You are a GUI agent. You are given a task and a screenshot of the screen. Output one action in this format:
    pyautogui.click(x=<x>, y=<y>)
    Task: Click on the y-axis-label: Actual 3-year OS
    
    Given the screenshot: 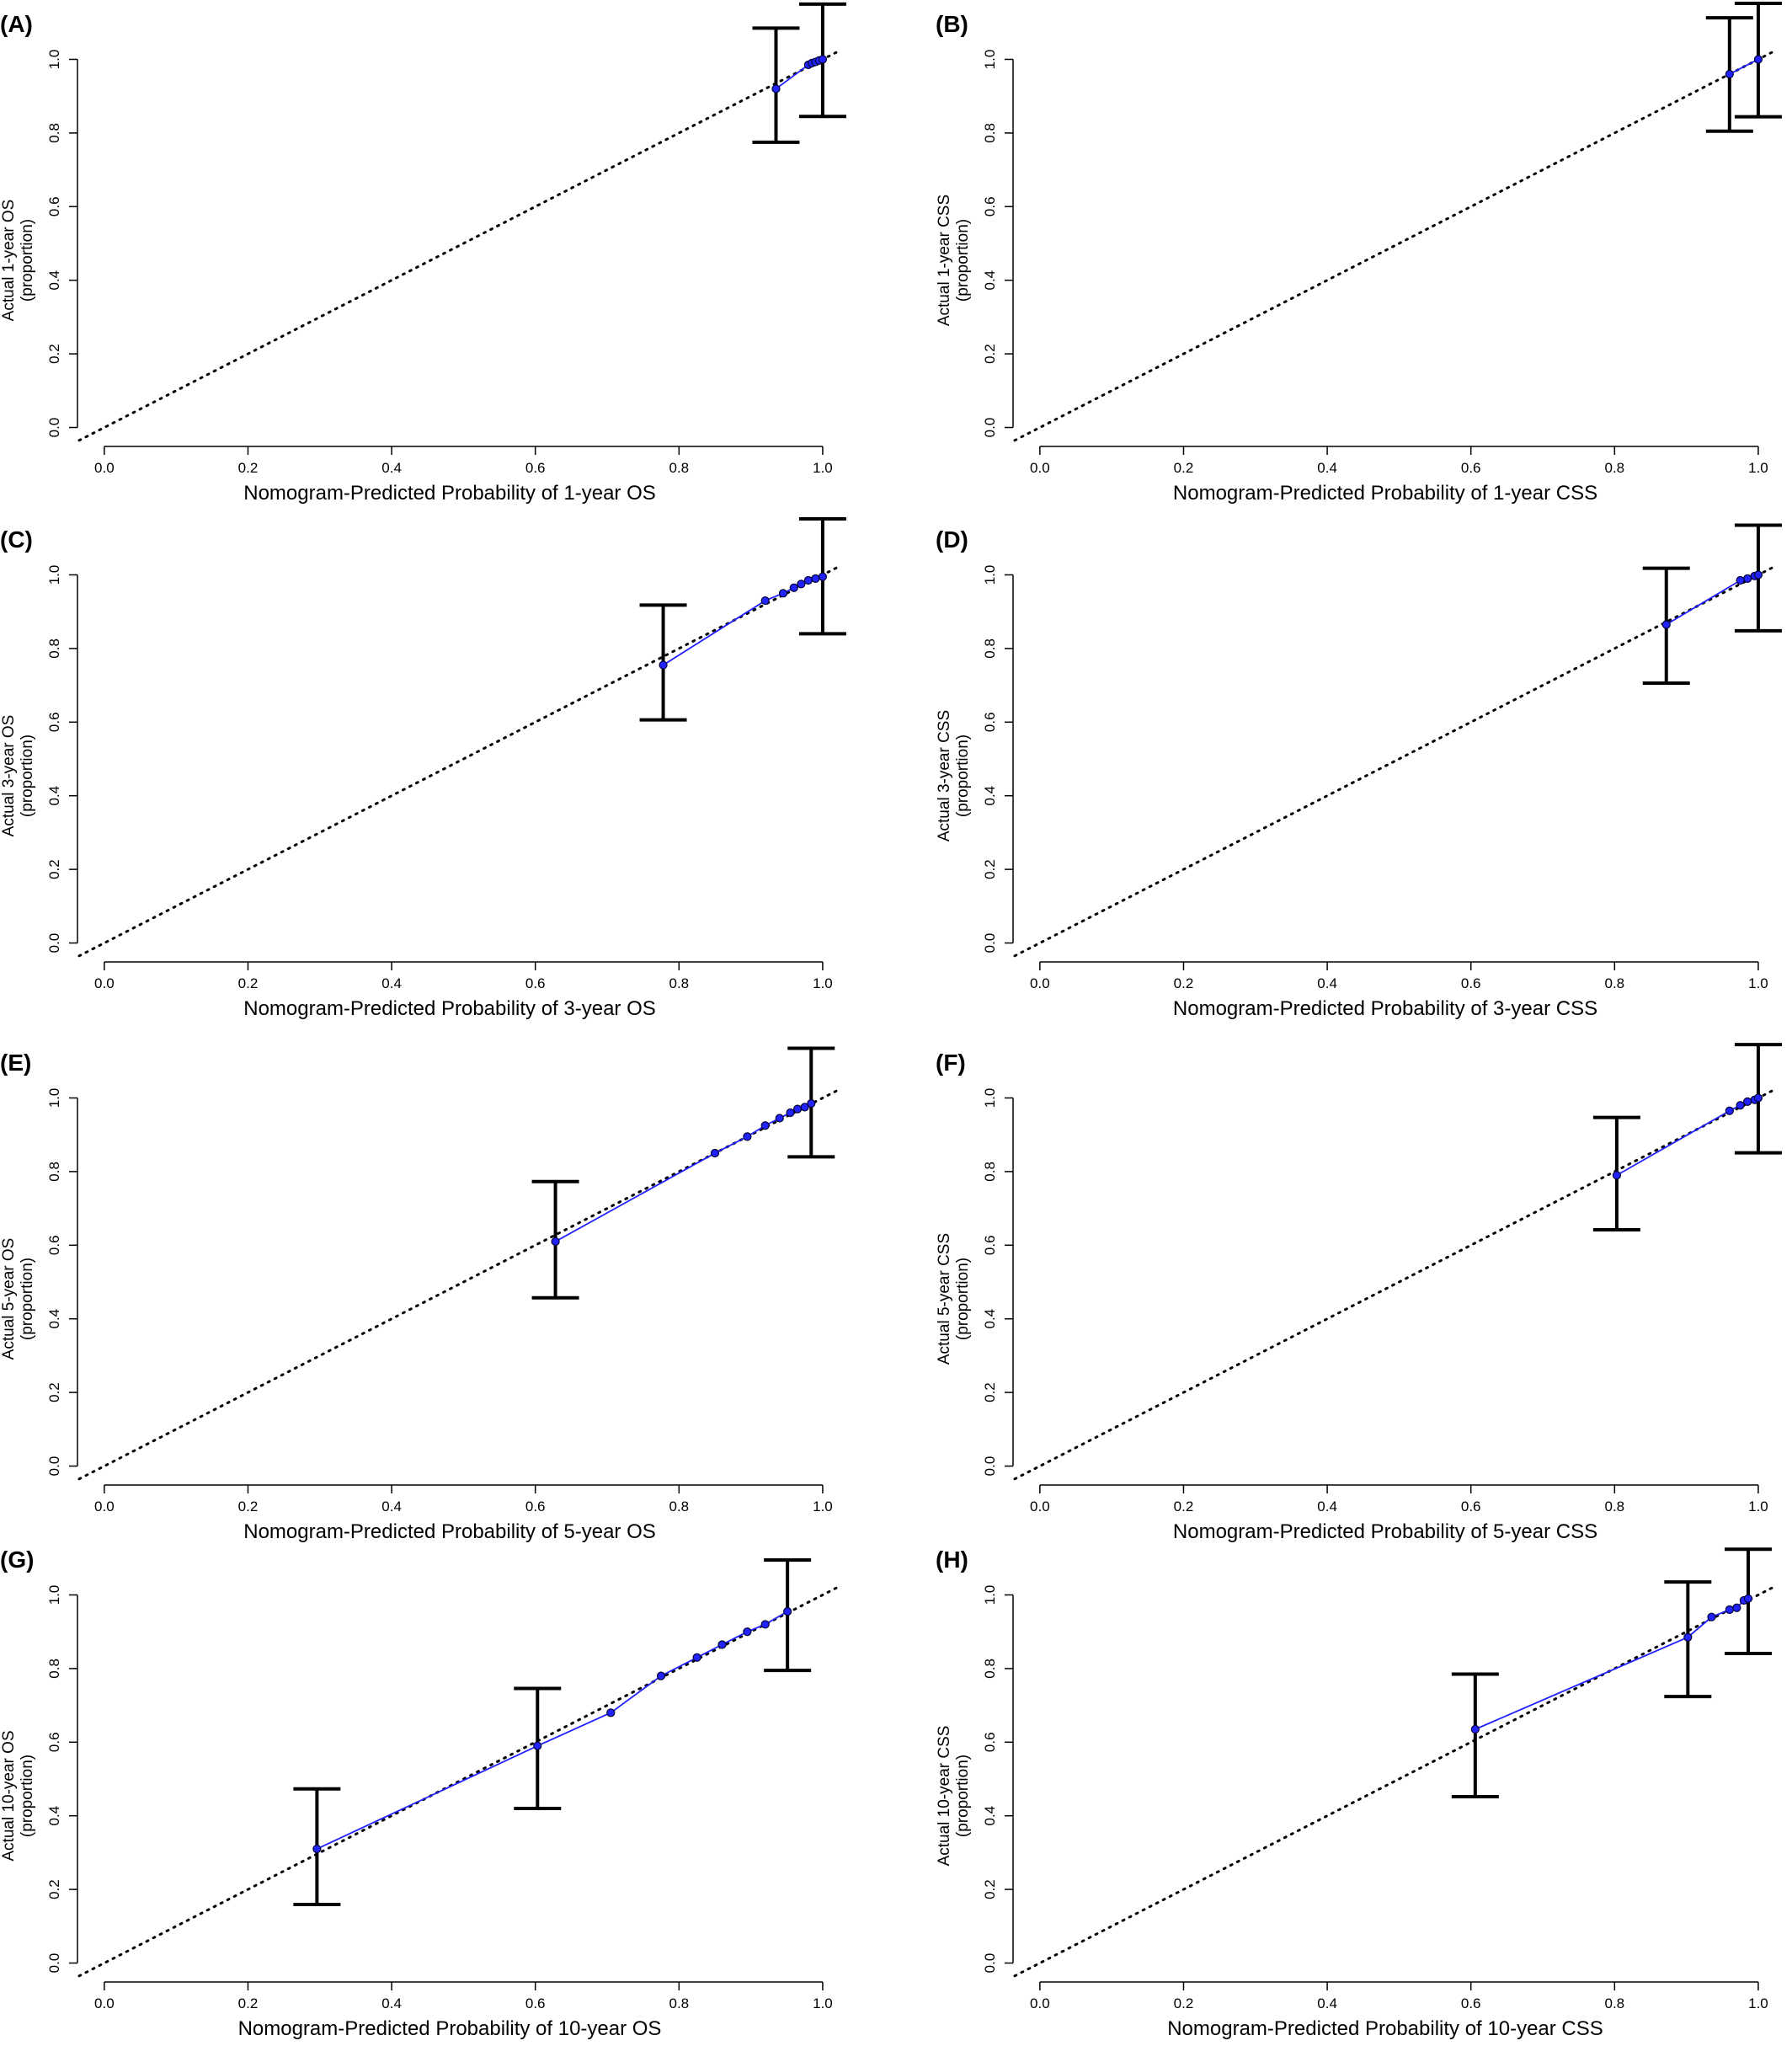 What is the action you would take?
    pyautogui.click(x=9, y=776)
    